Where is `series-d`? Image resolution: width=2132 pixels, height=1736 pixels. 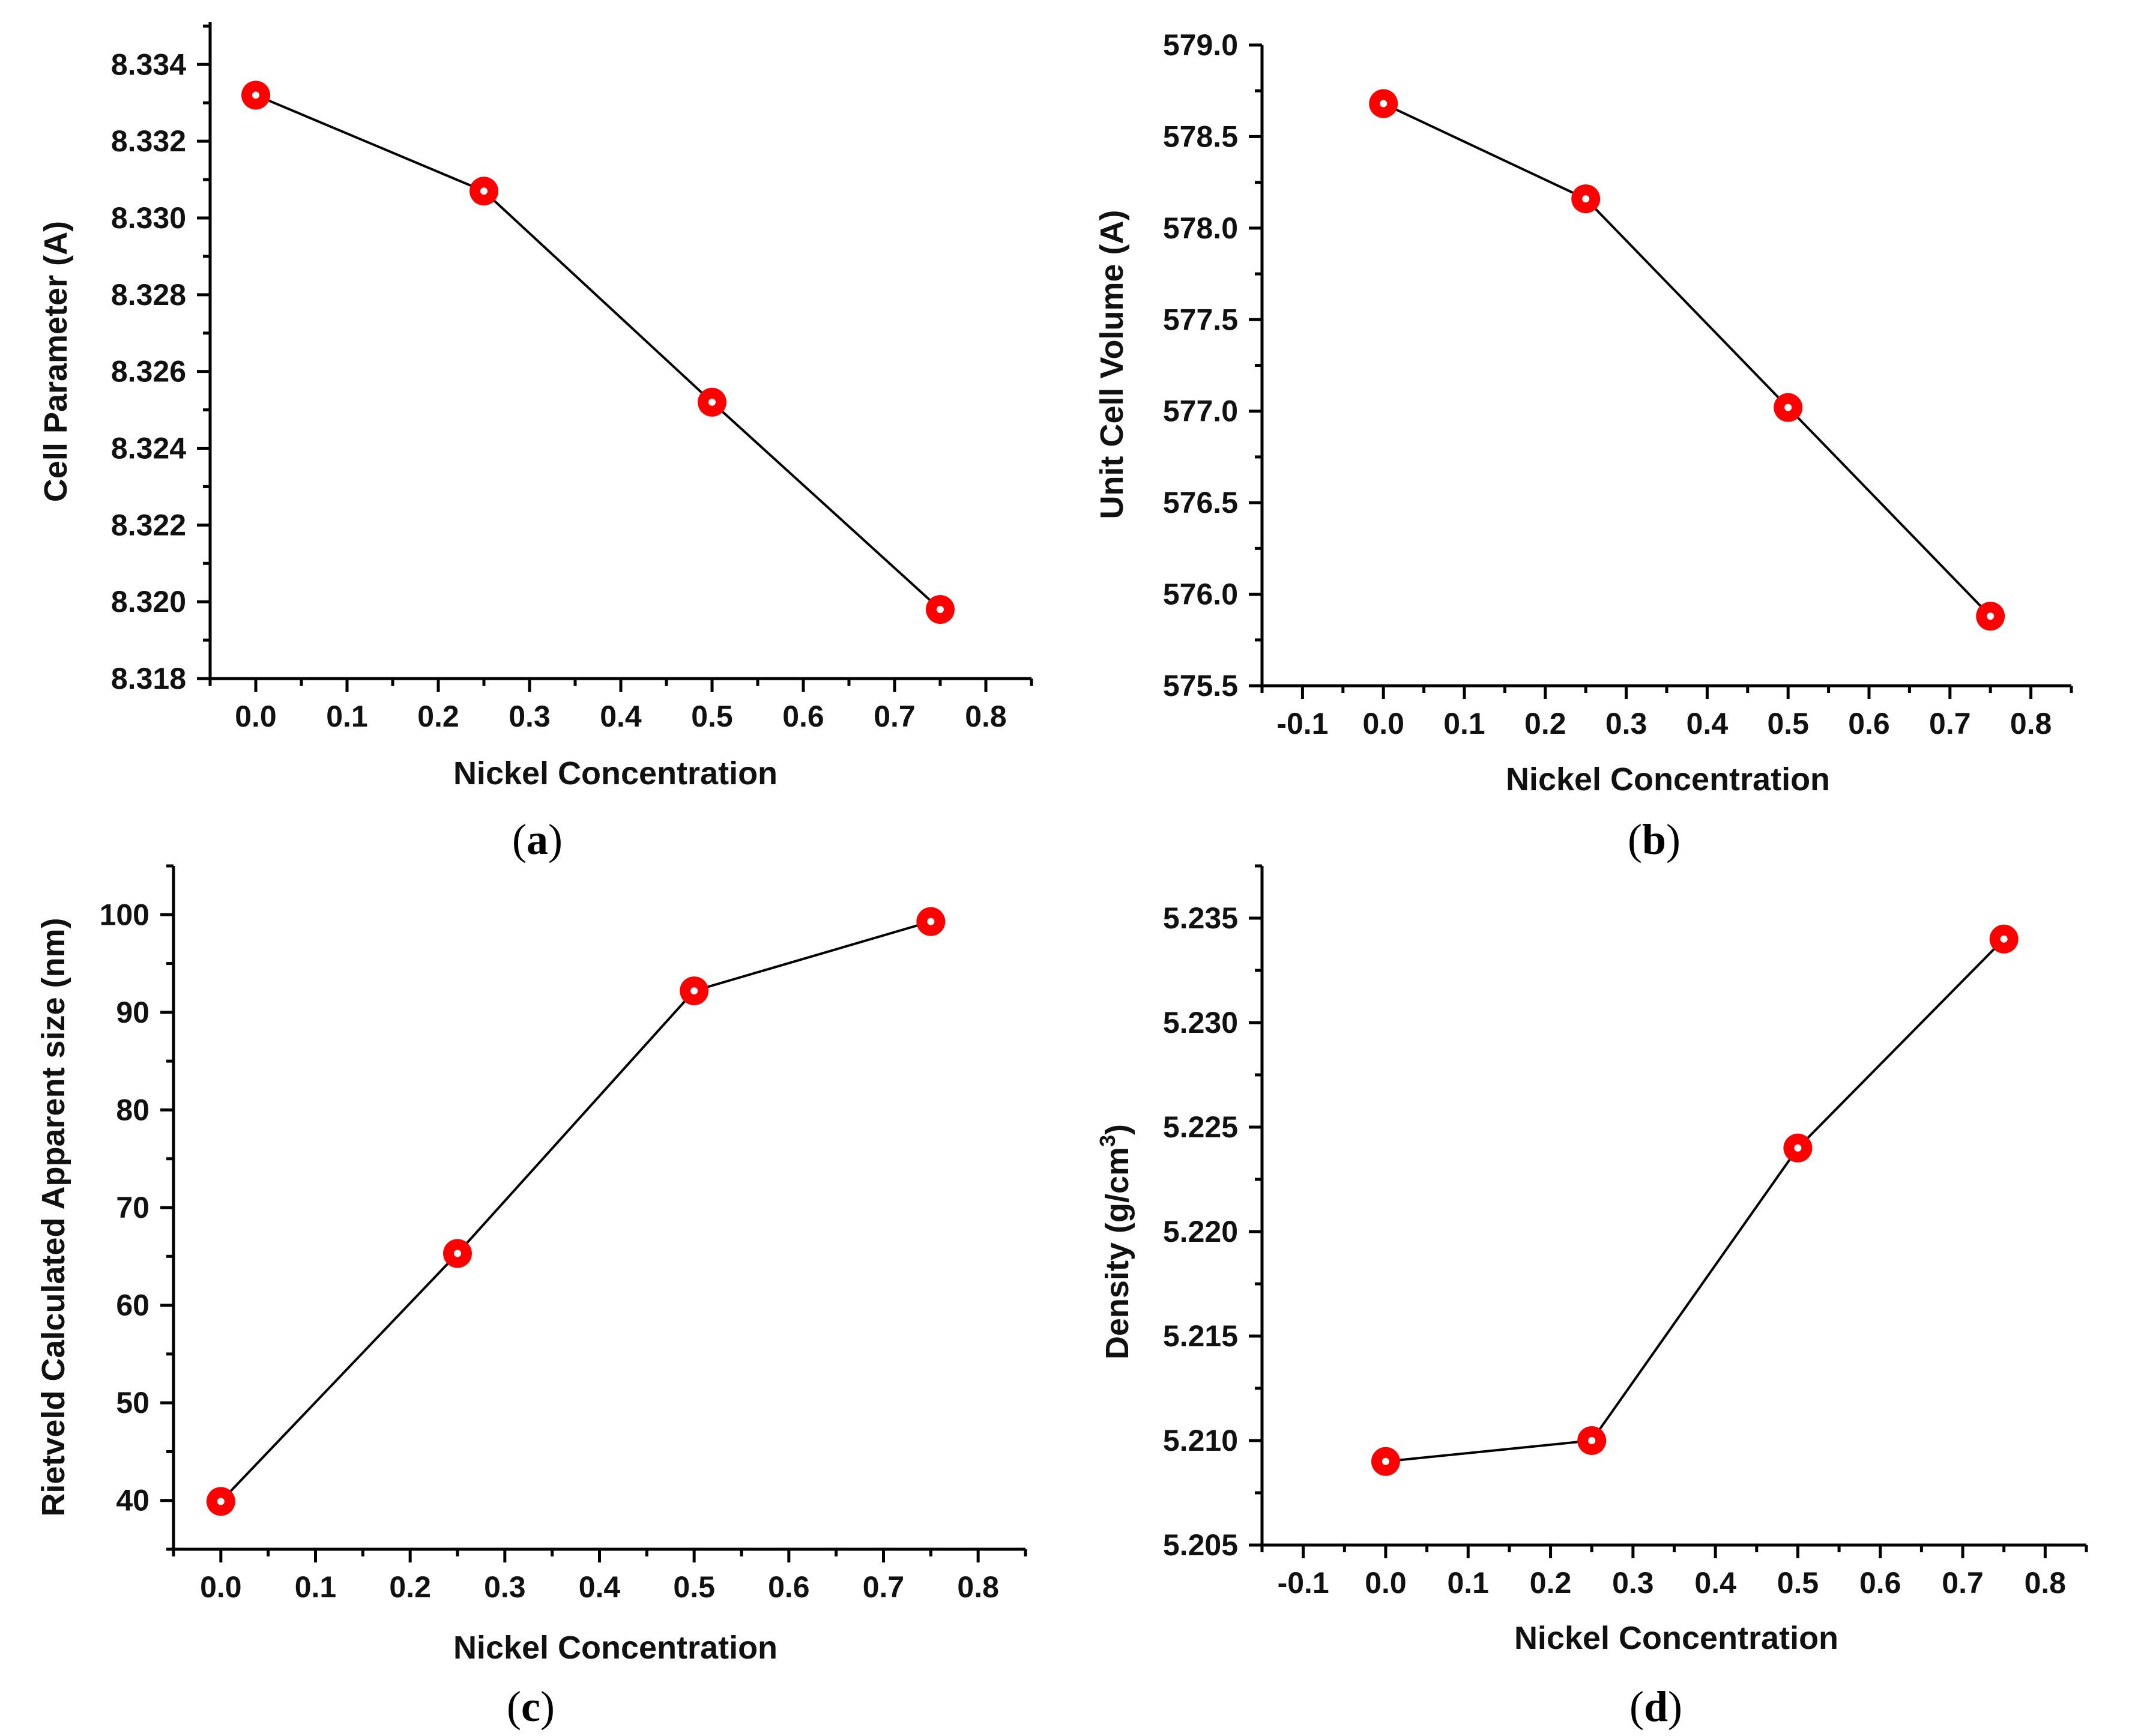 series-d is located at coordinates (1695, 1200).